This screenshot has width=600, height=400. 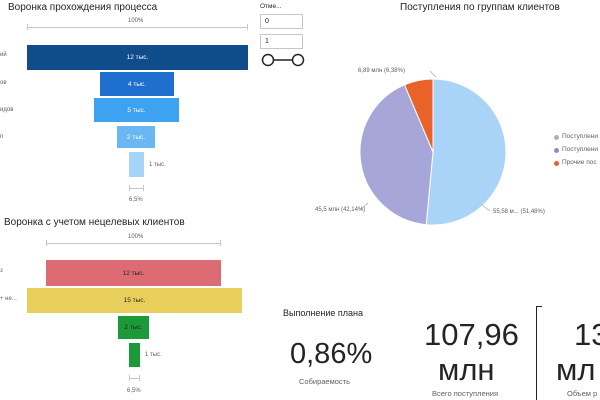 What do you see at coordinates (136, 188) in the screenshot?
I see `funnel1-bottom-divider` at bounding box center [136, 188].